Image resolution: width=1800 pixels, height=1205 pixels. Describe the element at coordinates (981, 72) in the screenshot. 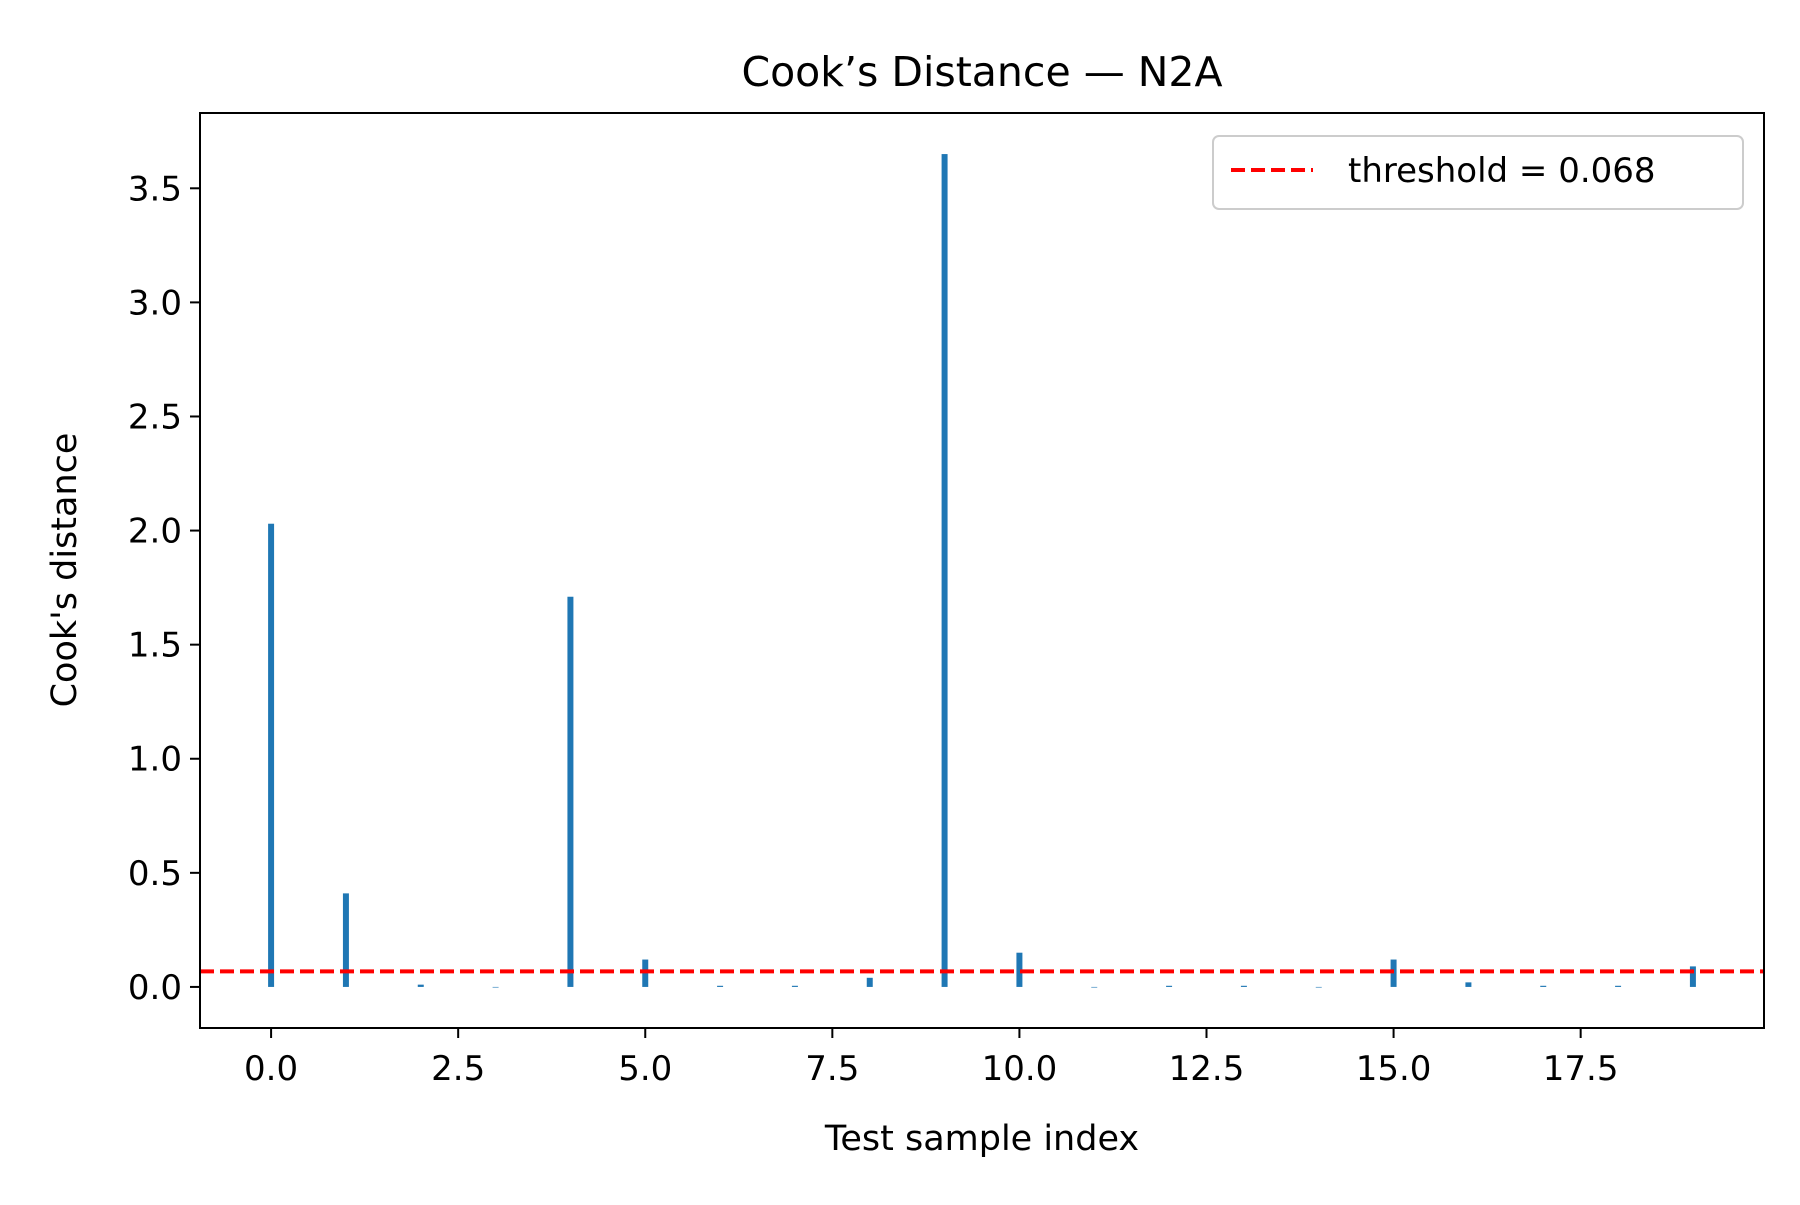

I see `chart-title: Cook’s Distance — N2A` at that location.